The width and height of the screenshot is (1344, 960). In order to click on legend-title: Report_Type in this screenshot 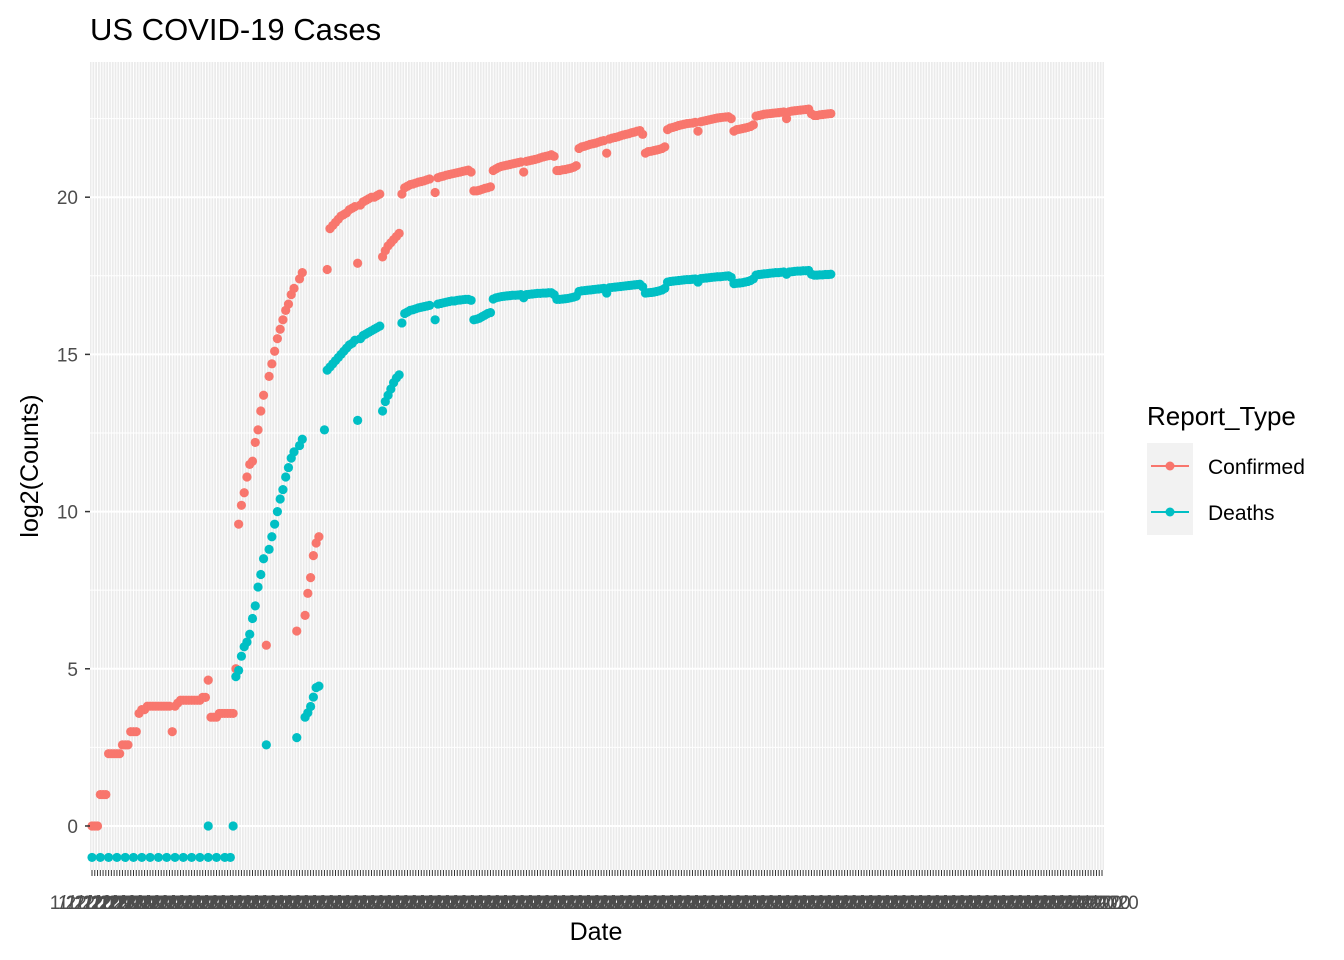, I will do `click(1221, 416)`.